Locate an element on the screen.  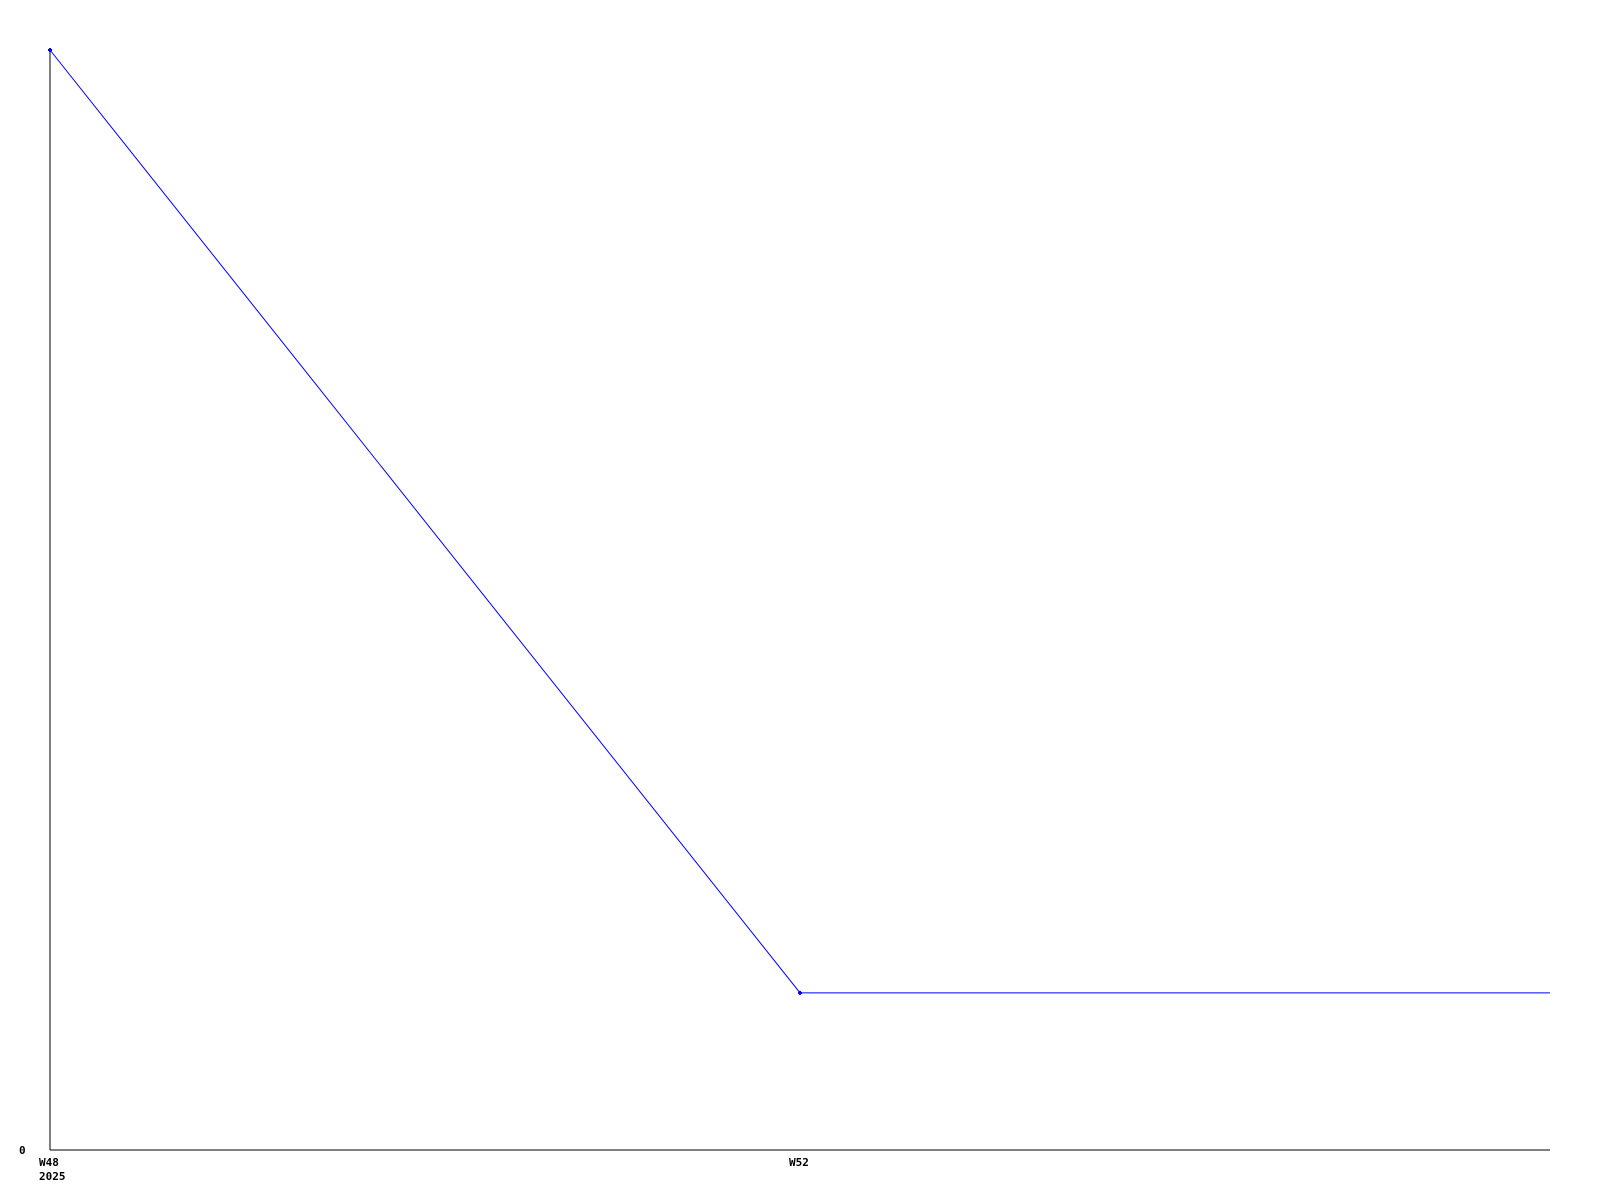
x-tick-sublabel: 2025 is located at coordinates (52, 1176).